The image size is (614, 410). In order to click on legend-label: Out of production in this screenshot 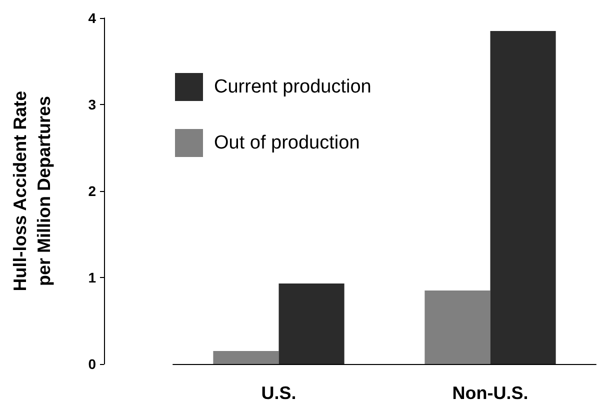, I will do `click(287, 143)`.